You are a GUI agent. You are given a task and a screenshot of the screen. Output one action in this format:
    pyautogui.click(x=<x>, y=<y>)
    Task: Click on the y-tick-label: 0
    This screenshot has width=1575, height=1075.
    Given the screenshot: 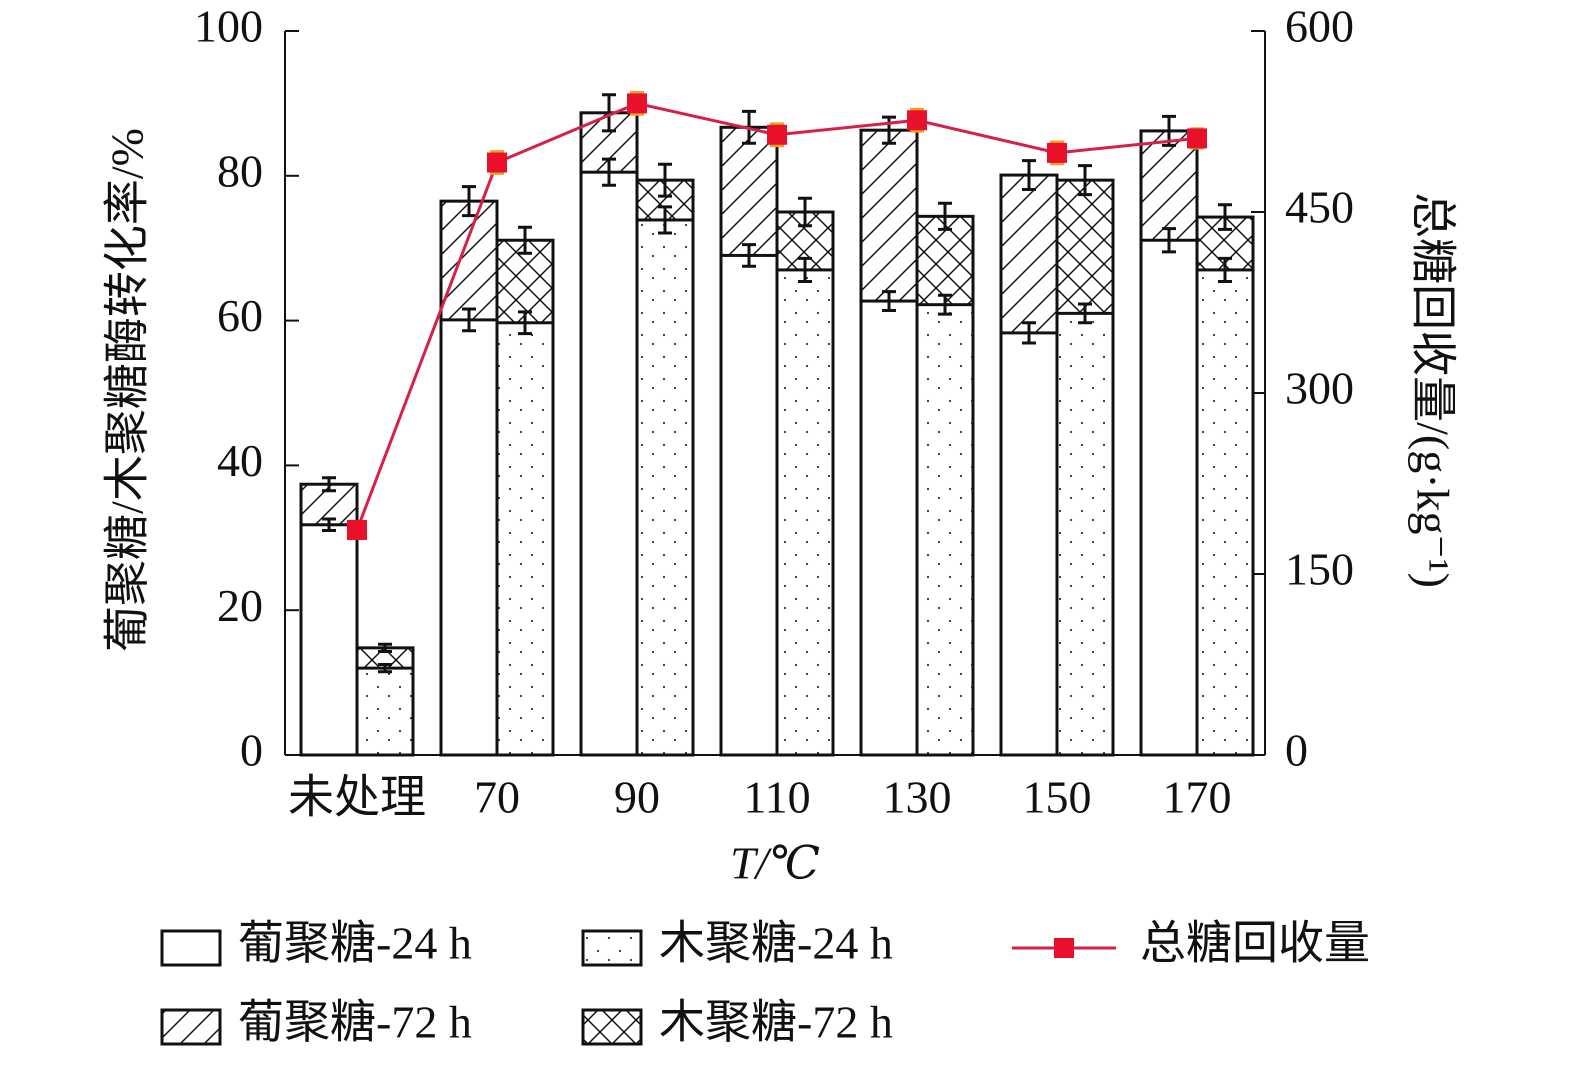 What is the action you would take?
    pyautogui.click(x=251, y=750)
    